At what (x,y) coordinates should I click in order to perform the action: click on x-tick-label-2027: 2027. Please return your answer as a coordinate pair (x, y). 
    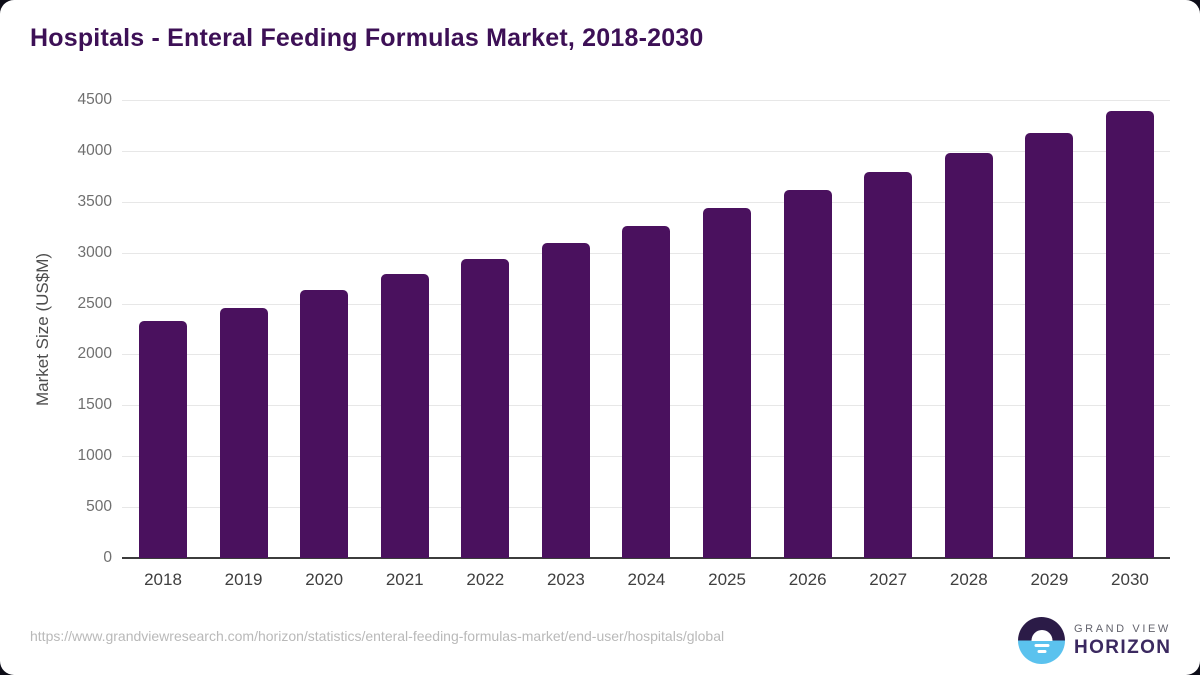
    Looking at the image, I should click on (888, 579).